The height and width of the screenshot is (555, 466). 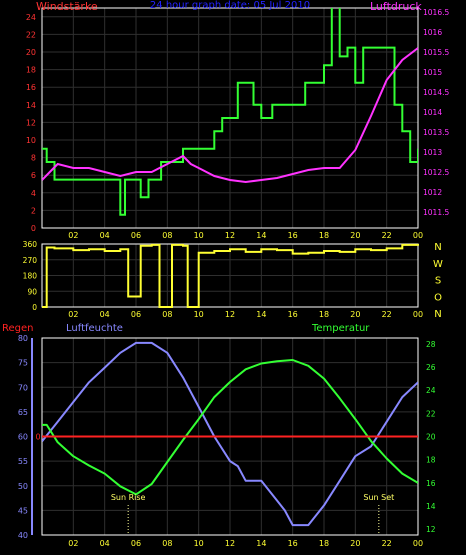 What do you see at coordinates (436, 92) in the screenshot?
I see `right-axis-tick-label: 1014.5` at bounding box center [436, 92].